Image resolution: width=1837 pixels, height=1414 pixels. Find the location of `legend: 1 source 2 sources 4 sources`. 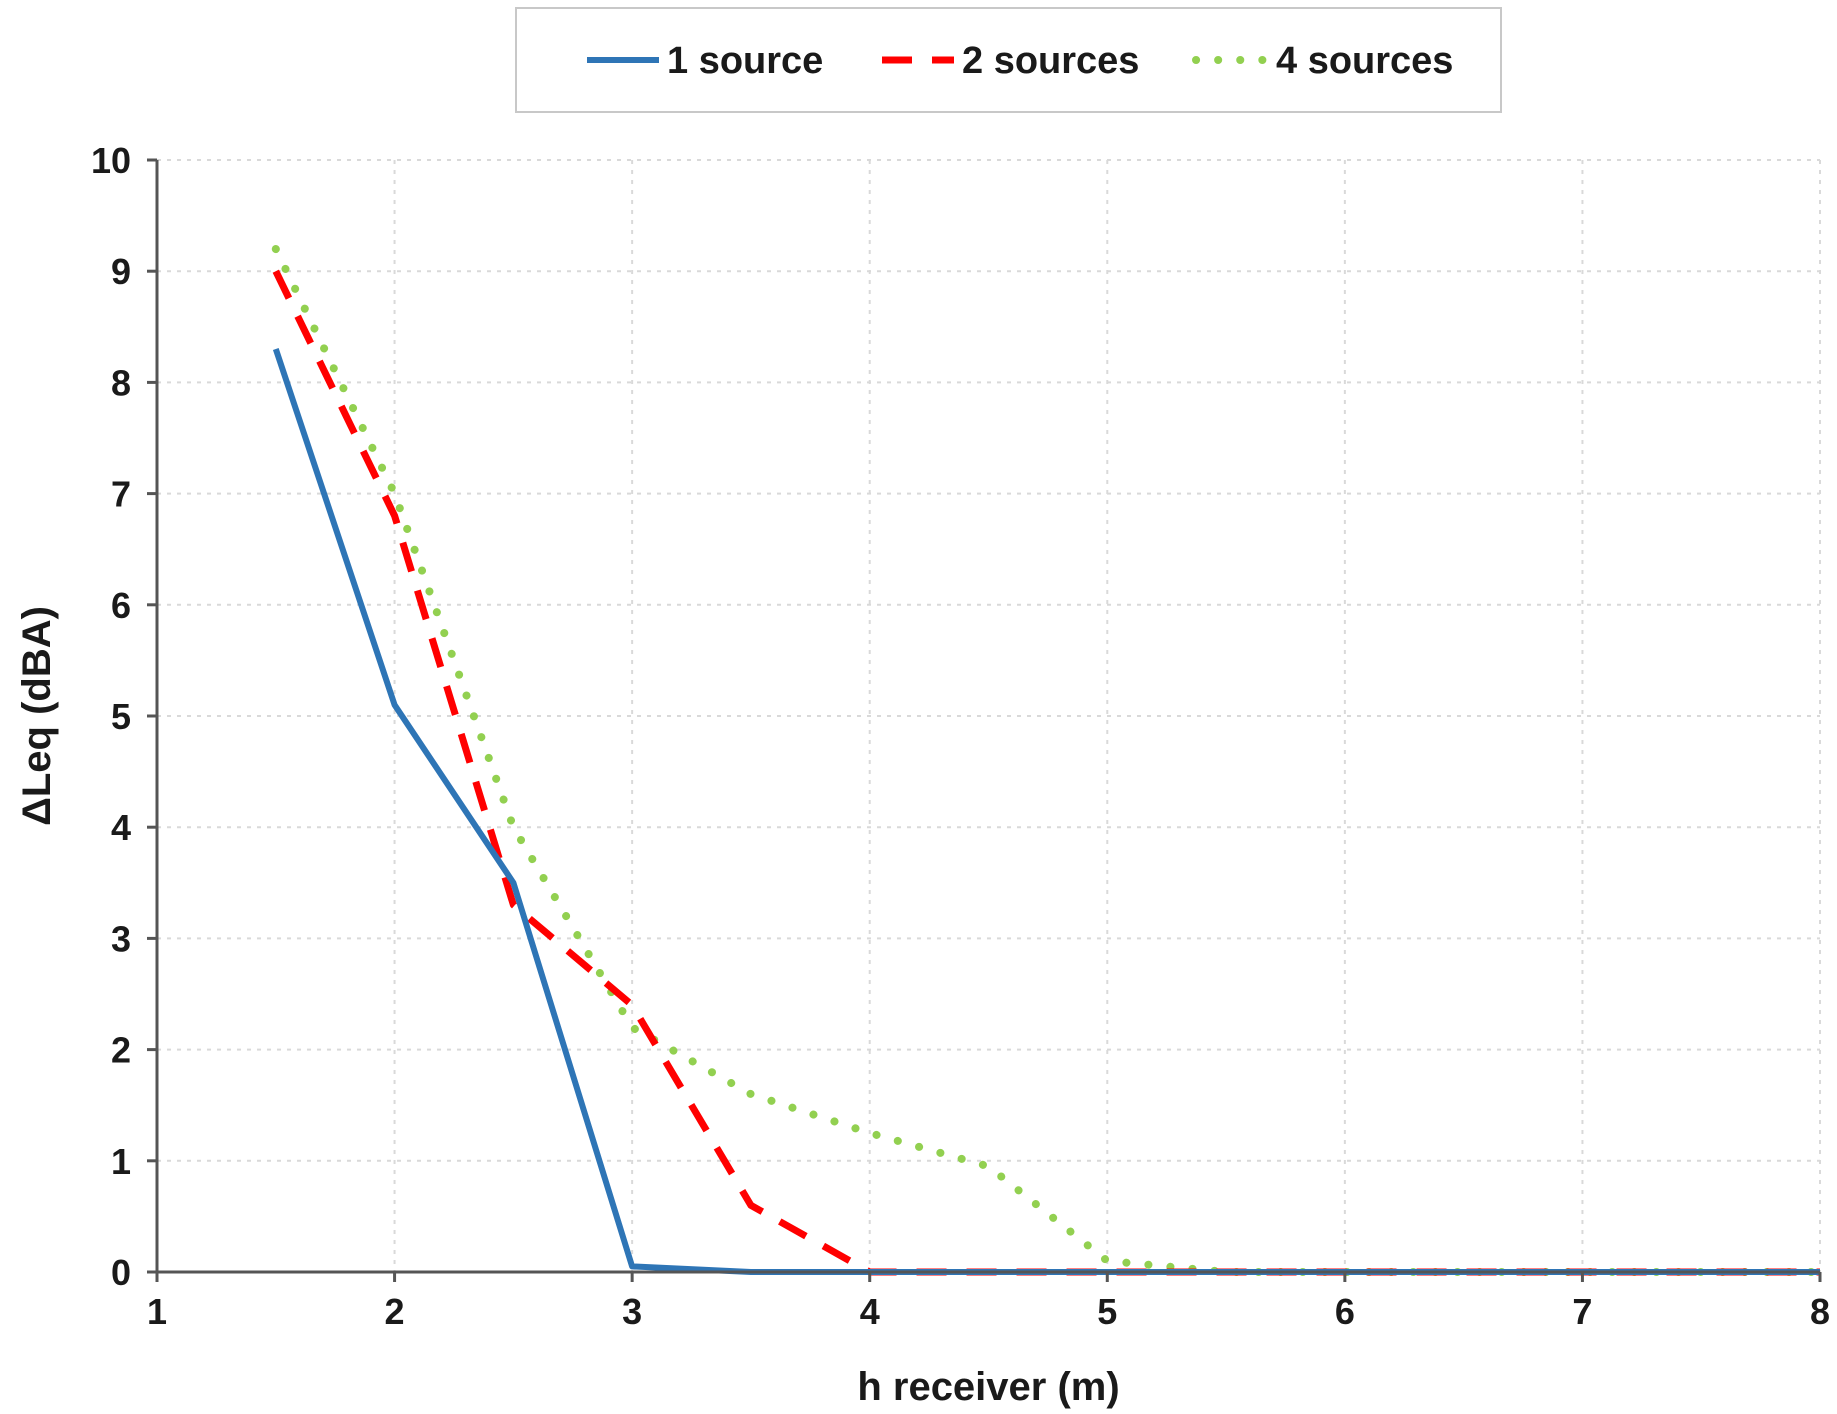

legend: 1 source 2 sources 4 sources is located at coordinates (1008, 60).